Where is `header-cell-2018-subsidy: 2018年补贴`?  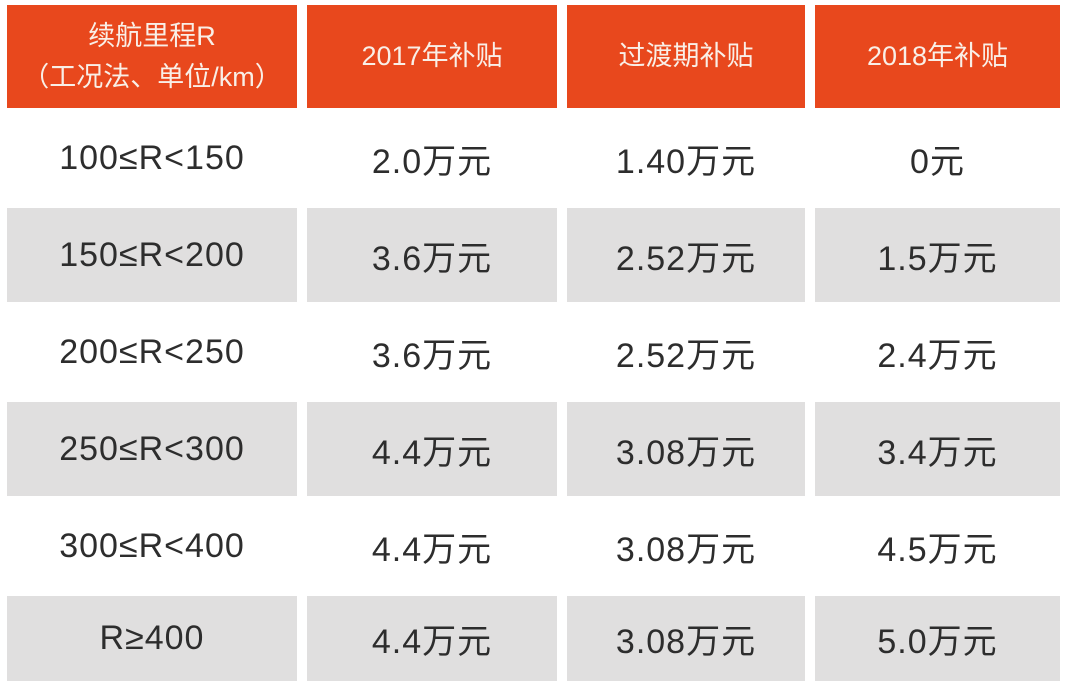 header-cell-2018-subsidy: 2018年补贴 is located at coordinates (937, 56).